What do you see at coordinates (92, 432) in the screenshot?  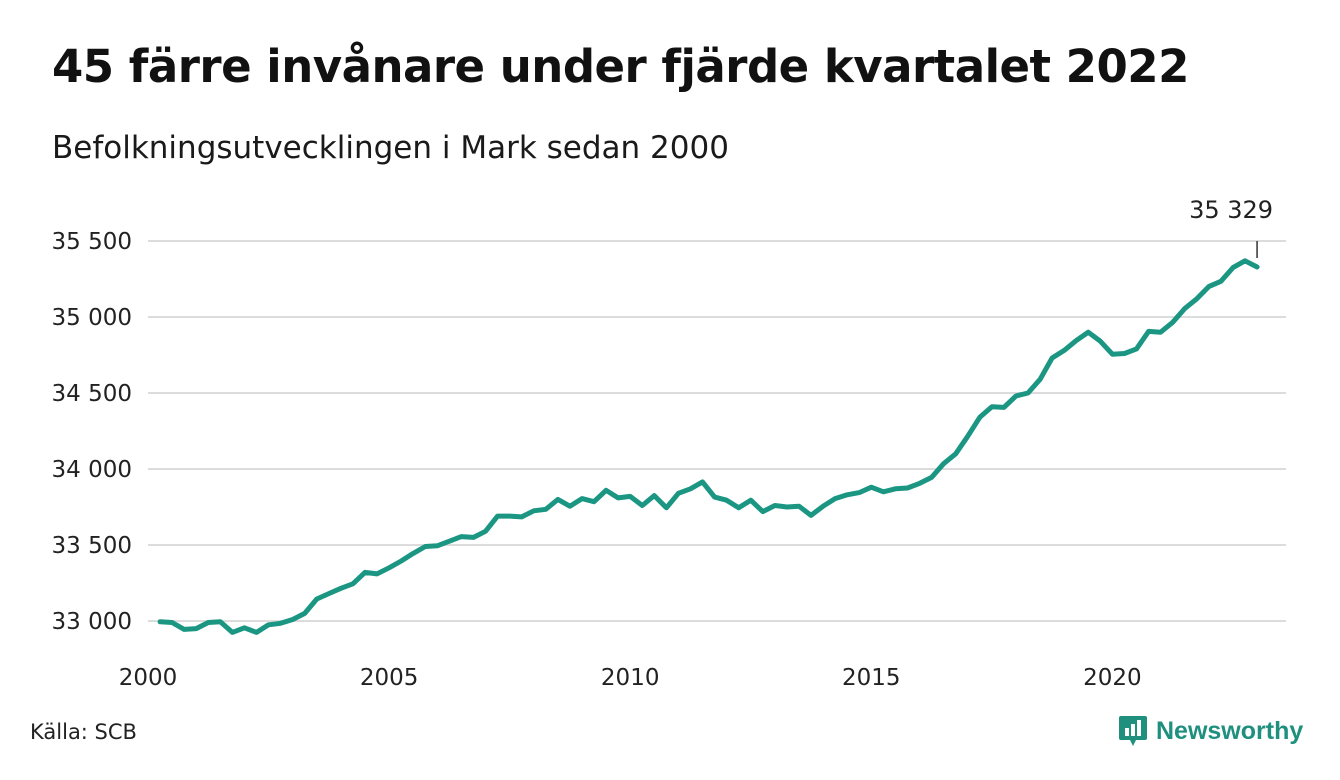 I see `y-axis-ticks: 33 000 33 500 34 000 34 500 35 000 35 500` at bounding box center [92, 432].